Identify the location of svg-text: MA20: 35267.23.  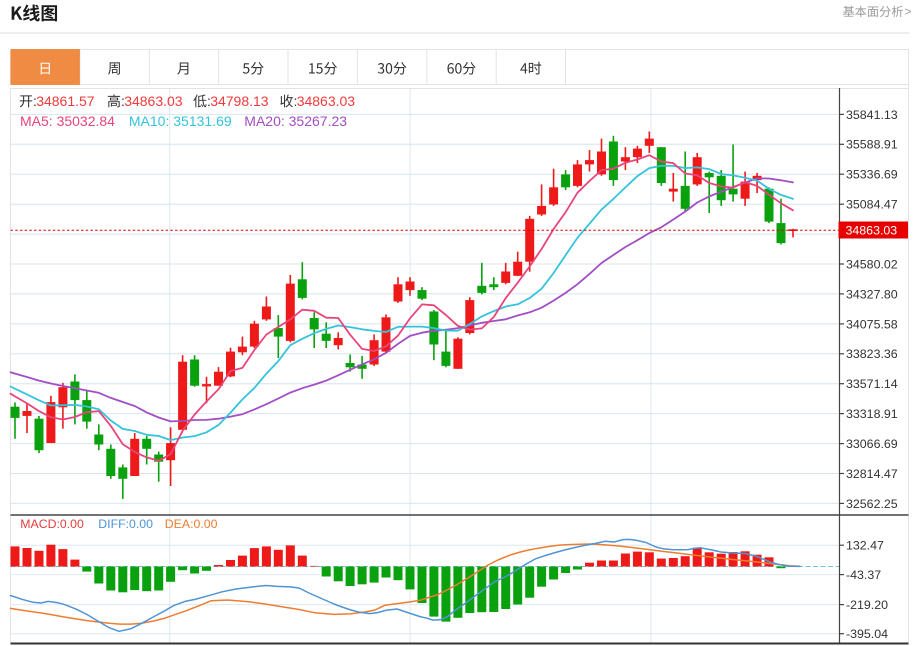
(295, 121).